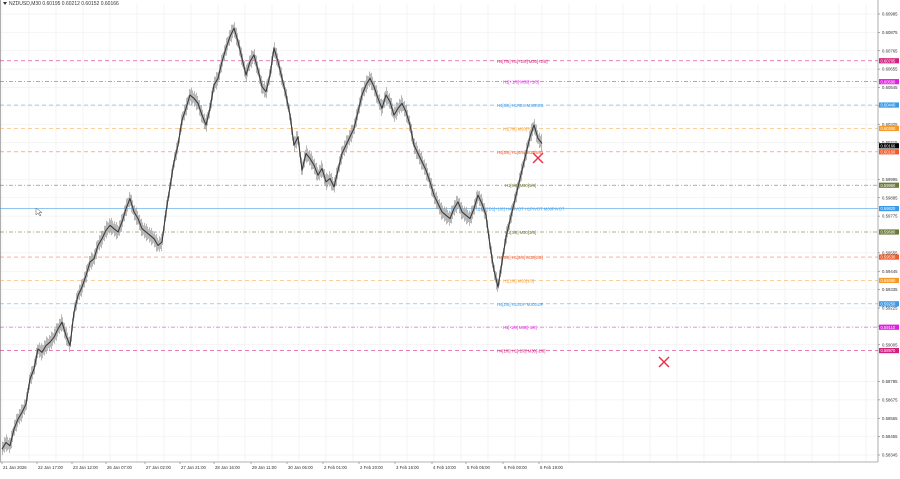 The width and height of the screenshot is (900, 479). What do you see at coordinates (516, 467) in the screenshot?
I see `time-tick-label: 6 Feb 00:00` at bounding box center [516, 467].